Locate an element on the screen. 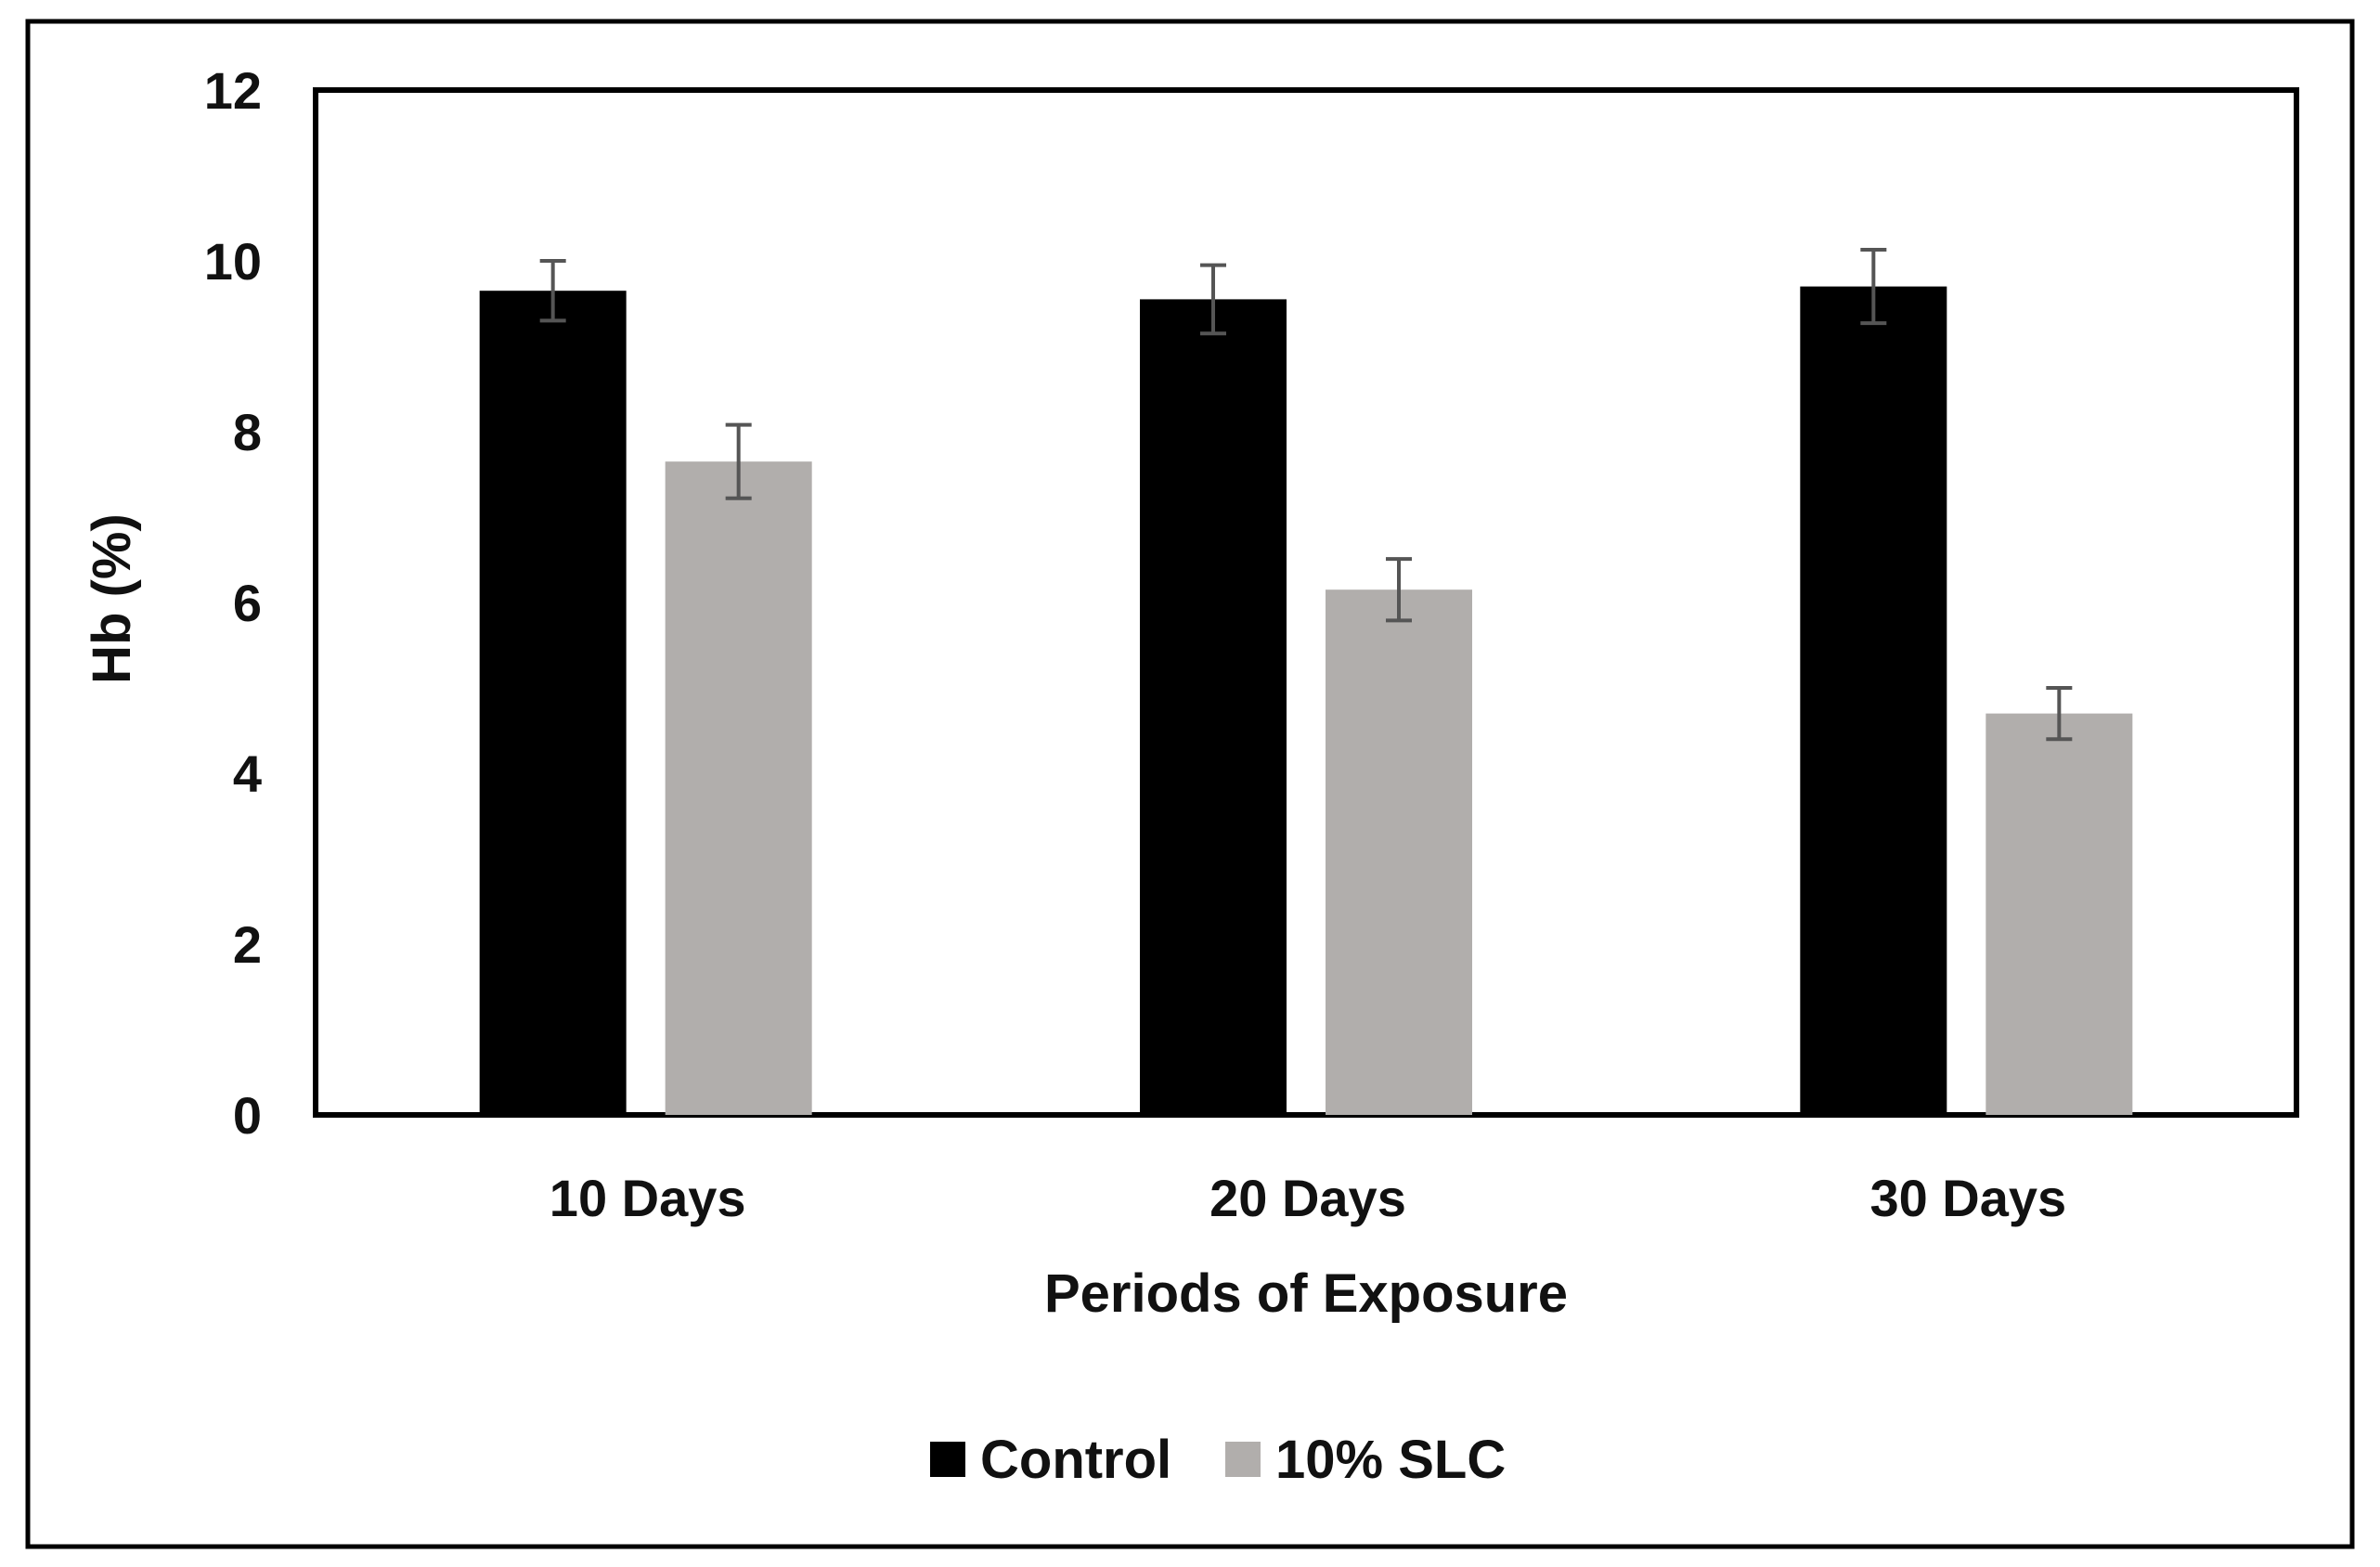 The width and height of the screenshot is (2380, 1567). y-tick-label: 10 is located at coordinates (233, 262).